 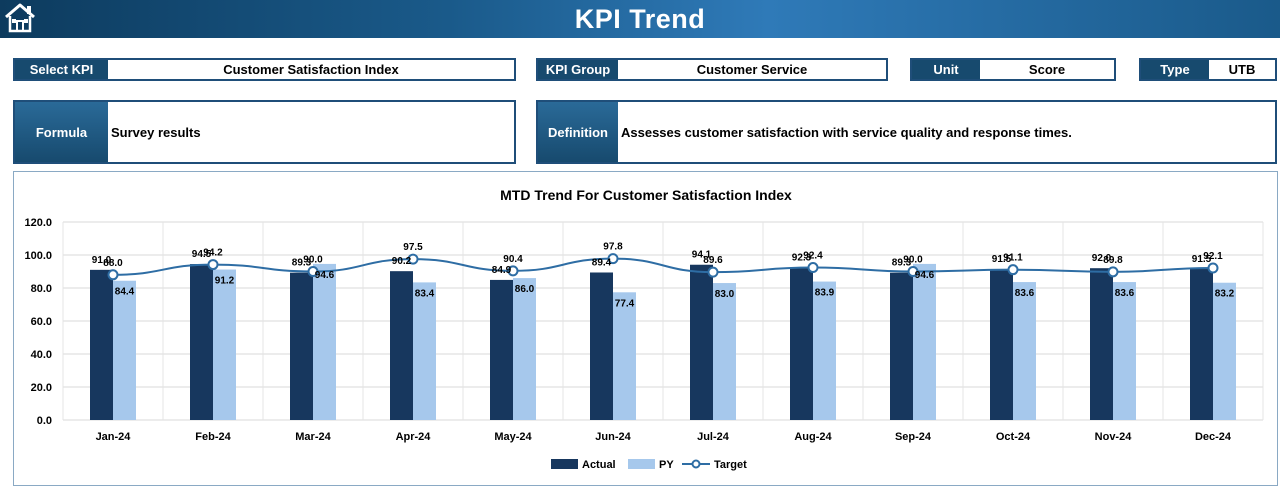 What do you see at coordinates (641, 464) in the screenshot?
I see `legend-swatch-py` at bounding box center [641, 464].